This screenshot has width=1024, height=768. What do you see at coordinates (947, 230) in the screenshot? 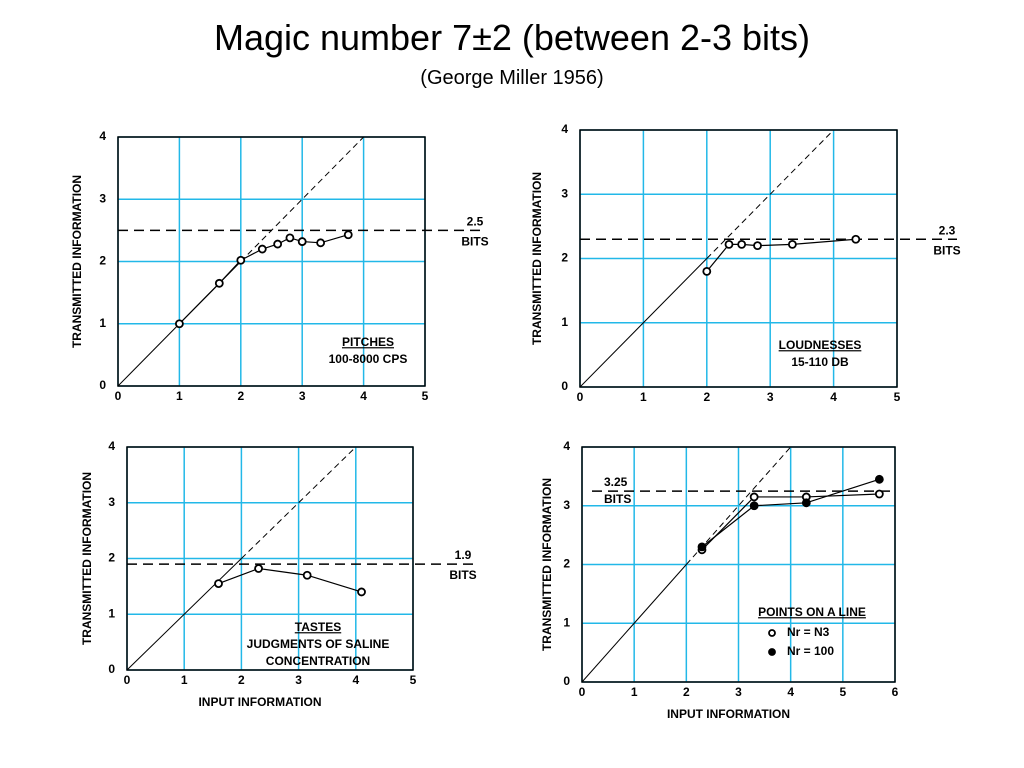
I see `reference-value: 2.3` at bounding box center [947, 230].